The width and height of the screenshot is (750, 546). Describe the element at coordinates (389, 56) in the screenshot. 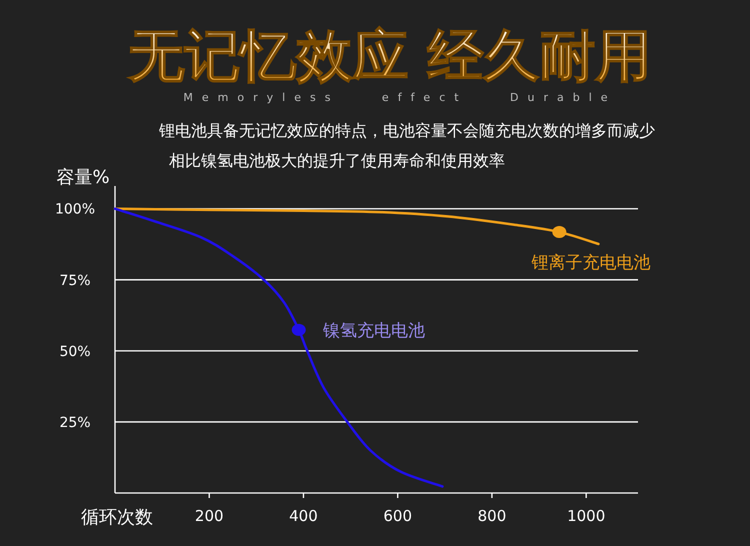

I see `chart-title: 无记忆效应 经久耐用` at that location.